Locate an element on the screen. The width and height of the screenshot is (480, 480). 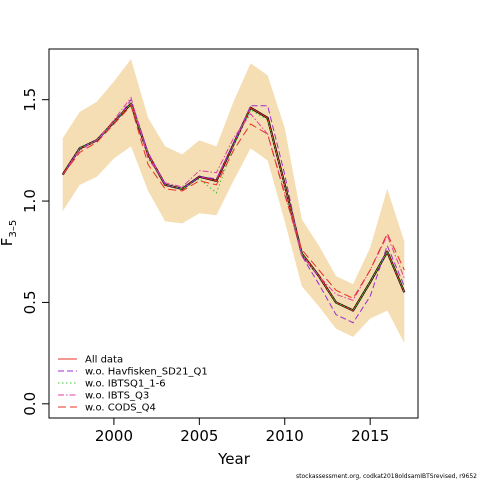
y-axis-title-subscript: 3–5 is located at coordinates (13, 229).